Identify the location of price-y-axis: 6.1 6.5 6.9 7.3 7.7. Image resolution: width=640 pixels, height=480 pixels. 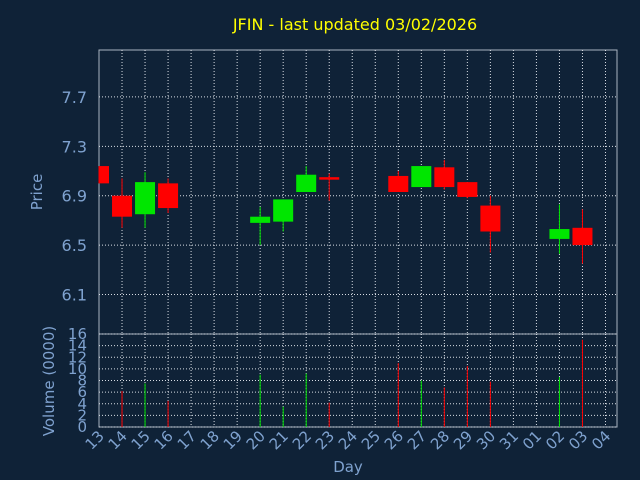
(74, 196).